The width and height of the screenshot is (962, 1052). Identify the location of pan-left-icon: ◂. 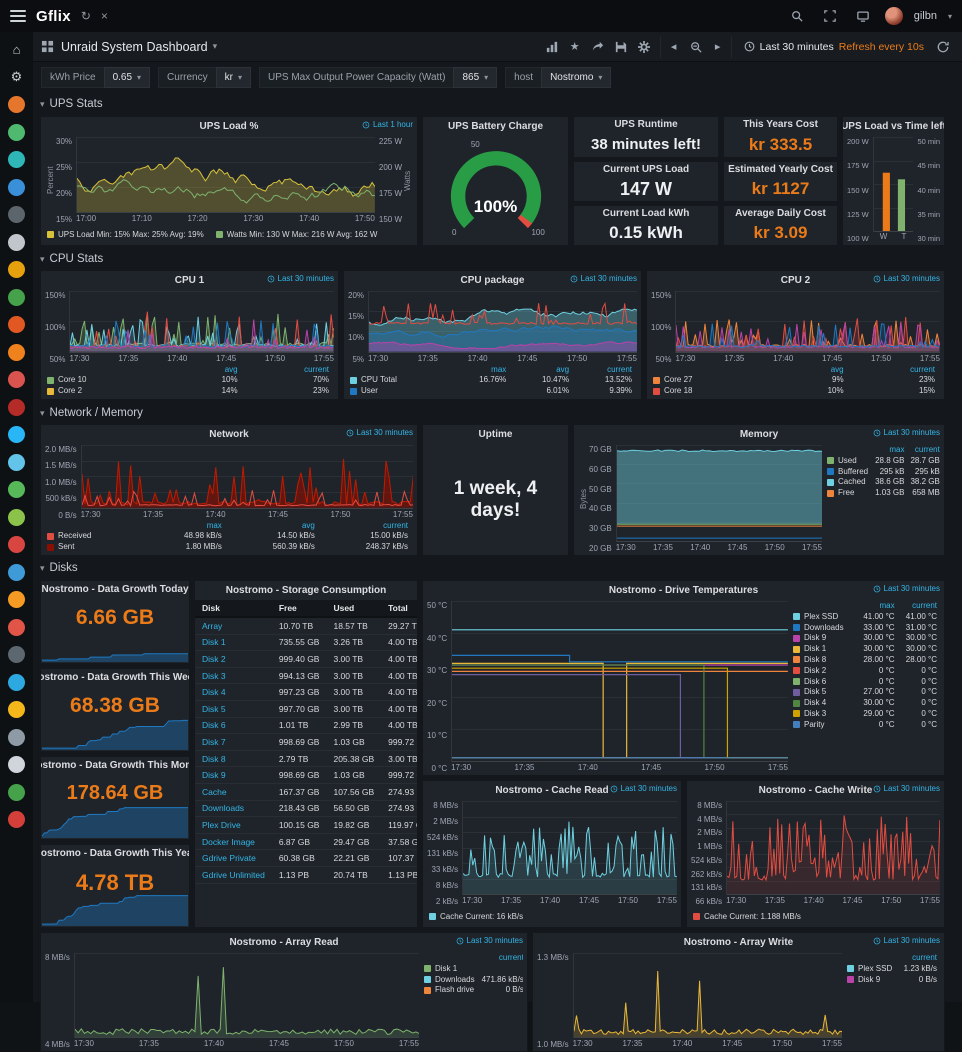
(673, 47).